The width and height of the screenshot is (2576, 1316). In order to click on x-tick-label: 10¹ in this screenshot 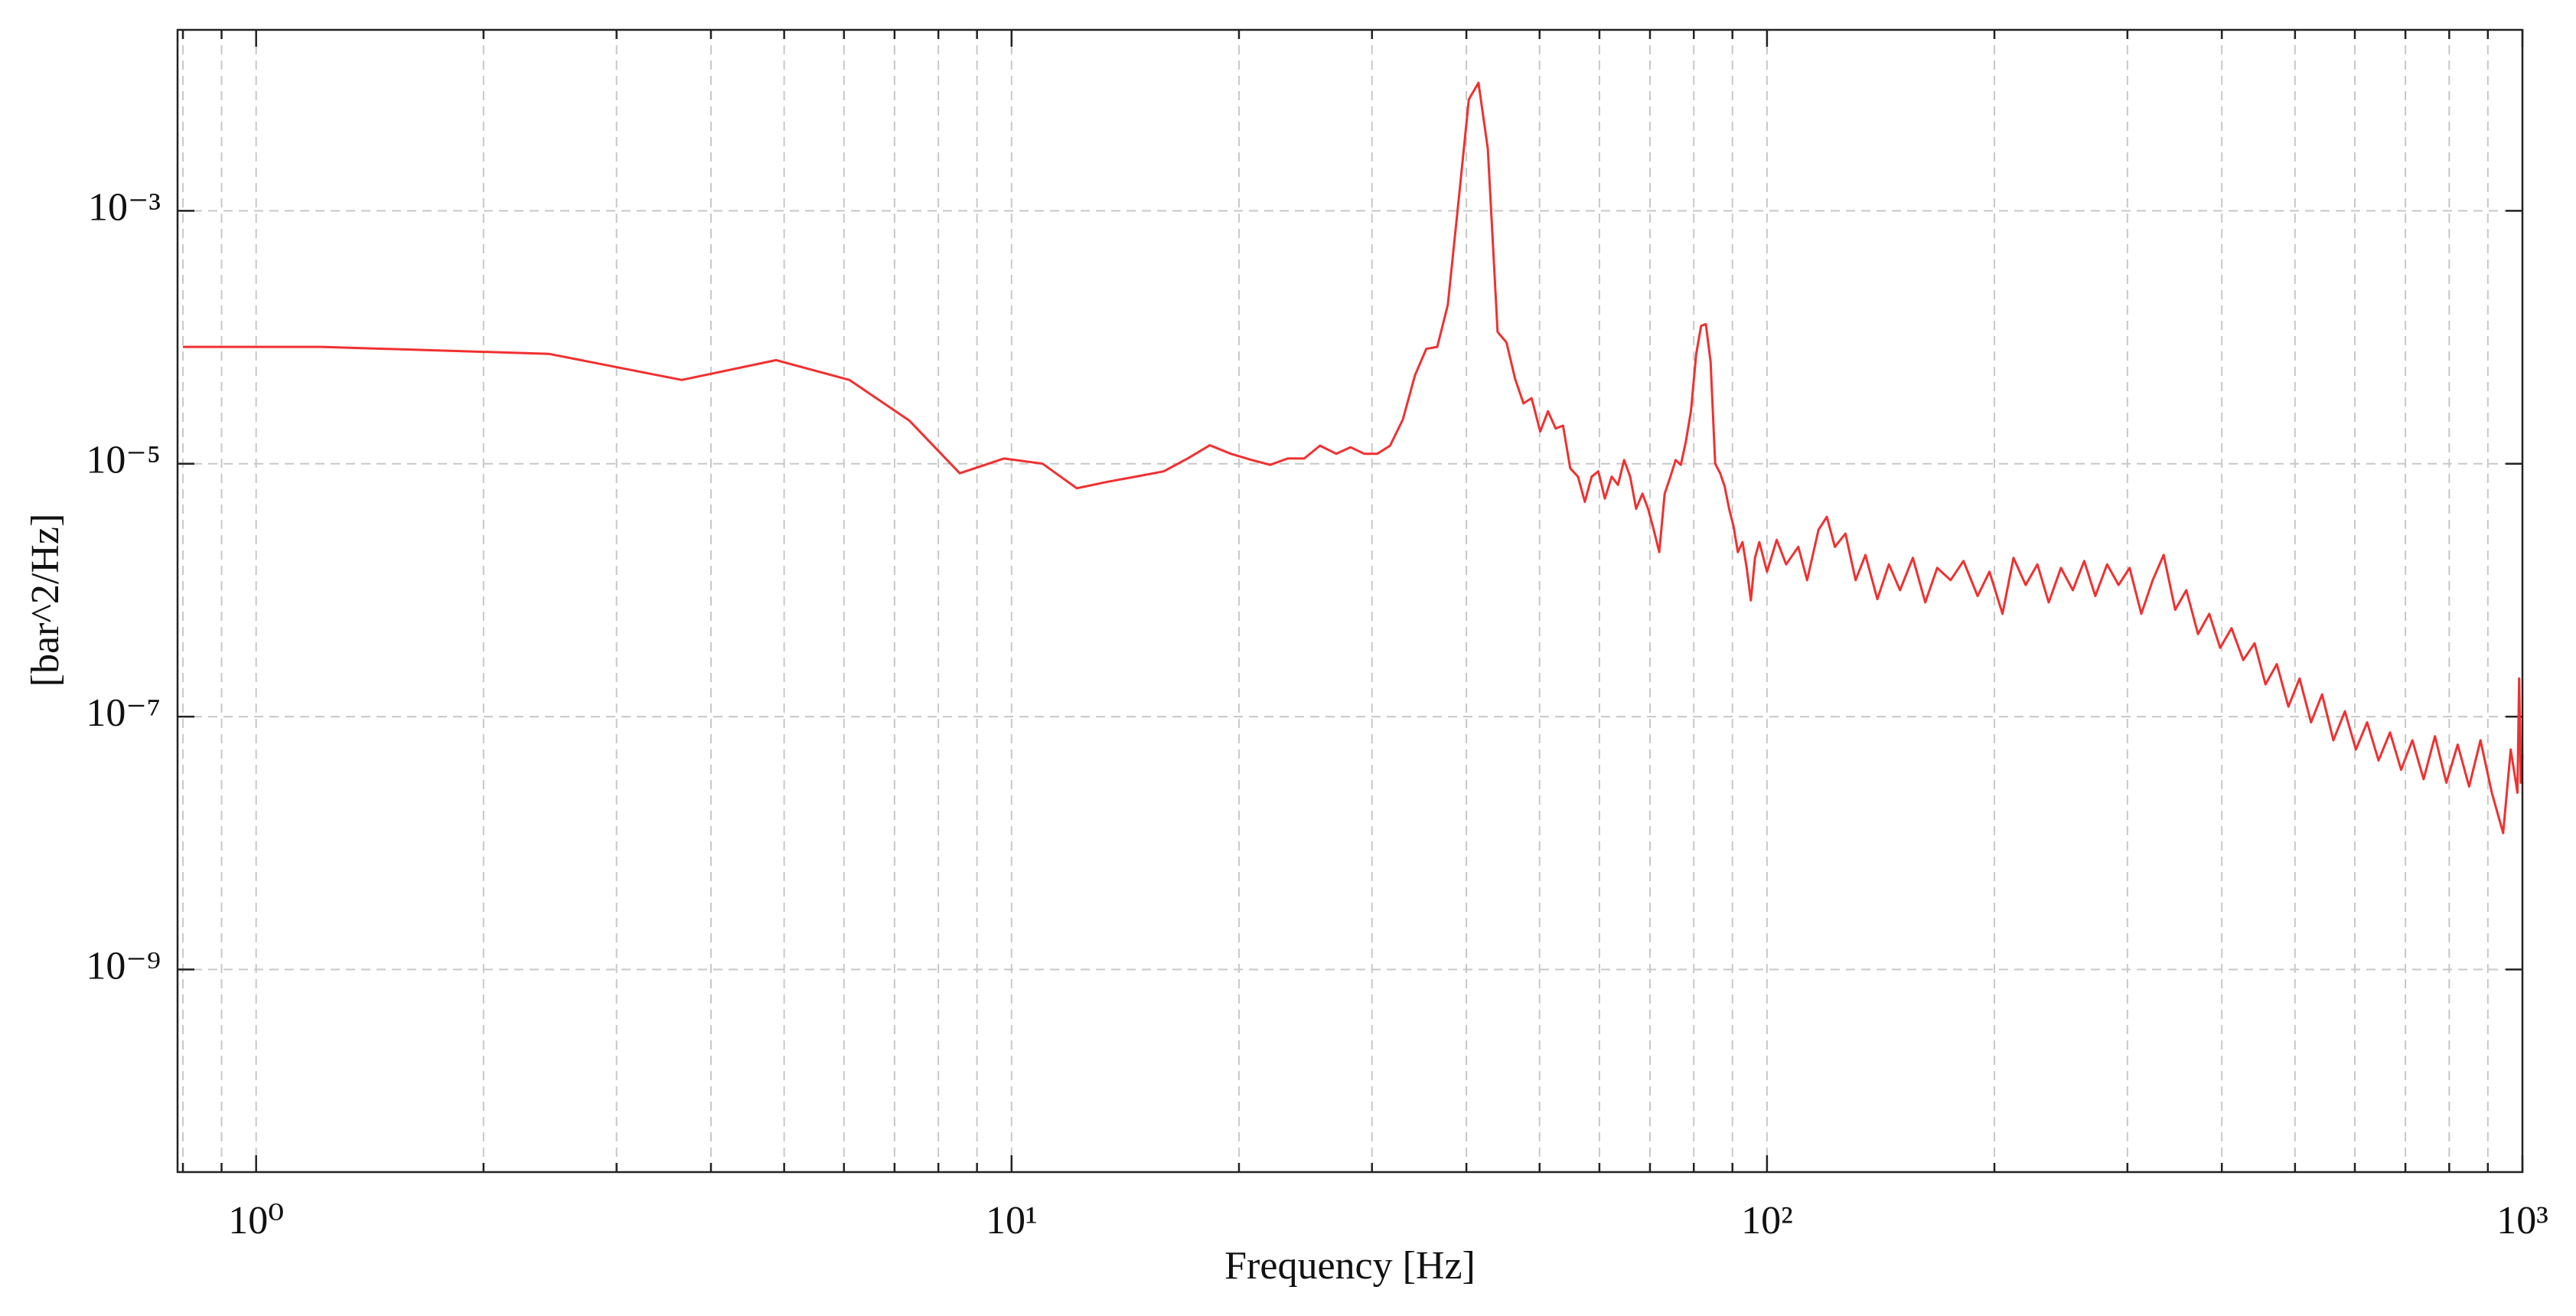, I will do `click(1012, 1221)`.